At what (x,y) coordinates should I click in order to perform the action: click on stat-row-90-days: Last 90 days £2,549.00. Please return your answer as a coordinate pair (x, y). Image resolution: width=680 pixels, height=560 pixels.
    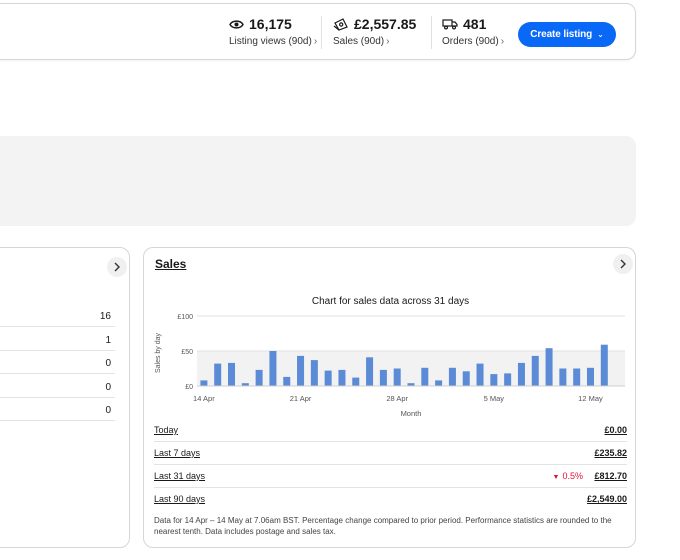
    Looking at the image, I should click on (390, 499).